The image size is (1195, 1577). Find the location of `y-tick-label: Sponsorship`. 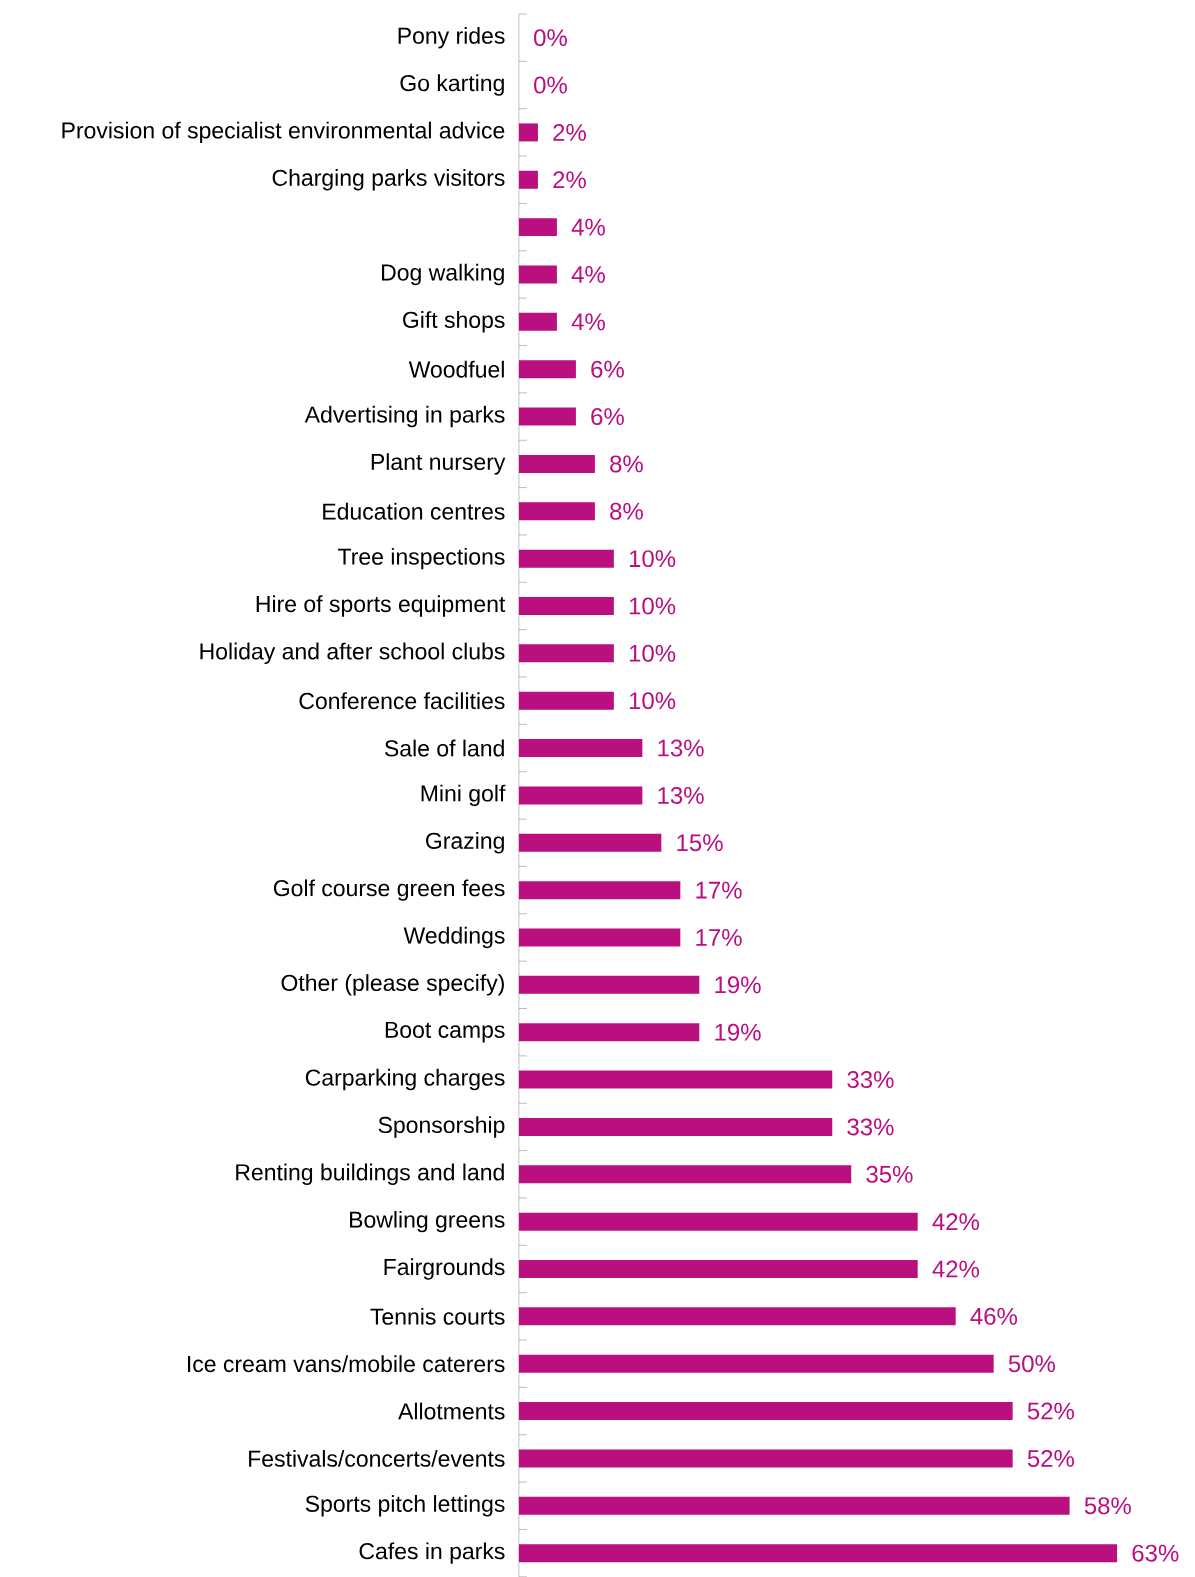

y-tick-label: Sponsorship is located at coordinates (441, 1127).